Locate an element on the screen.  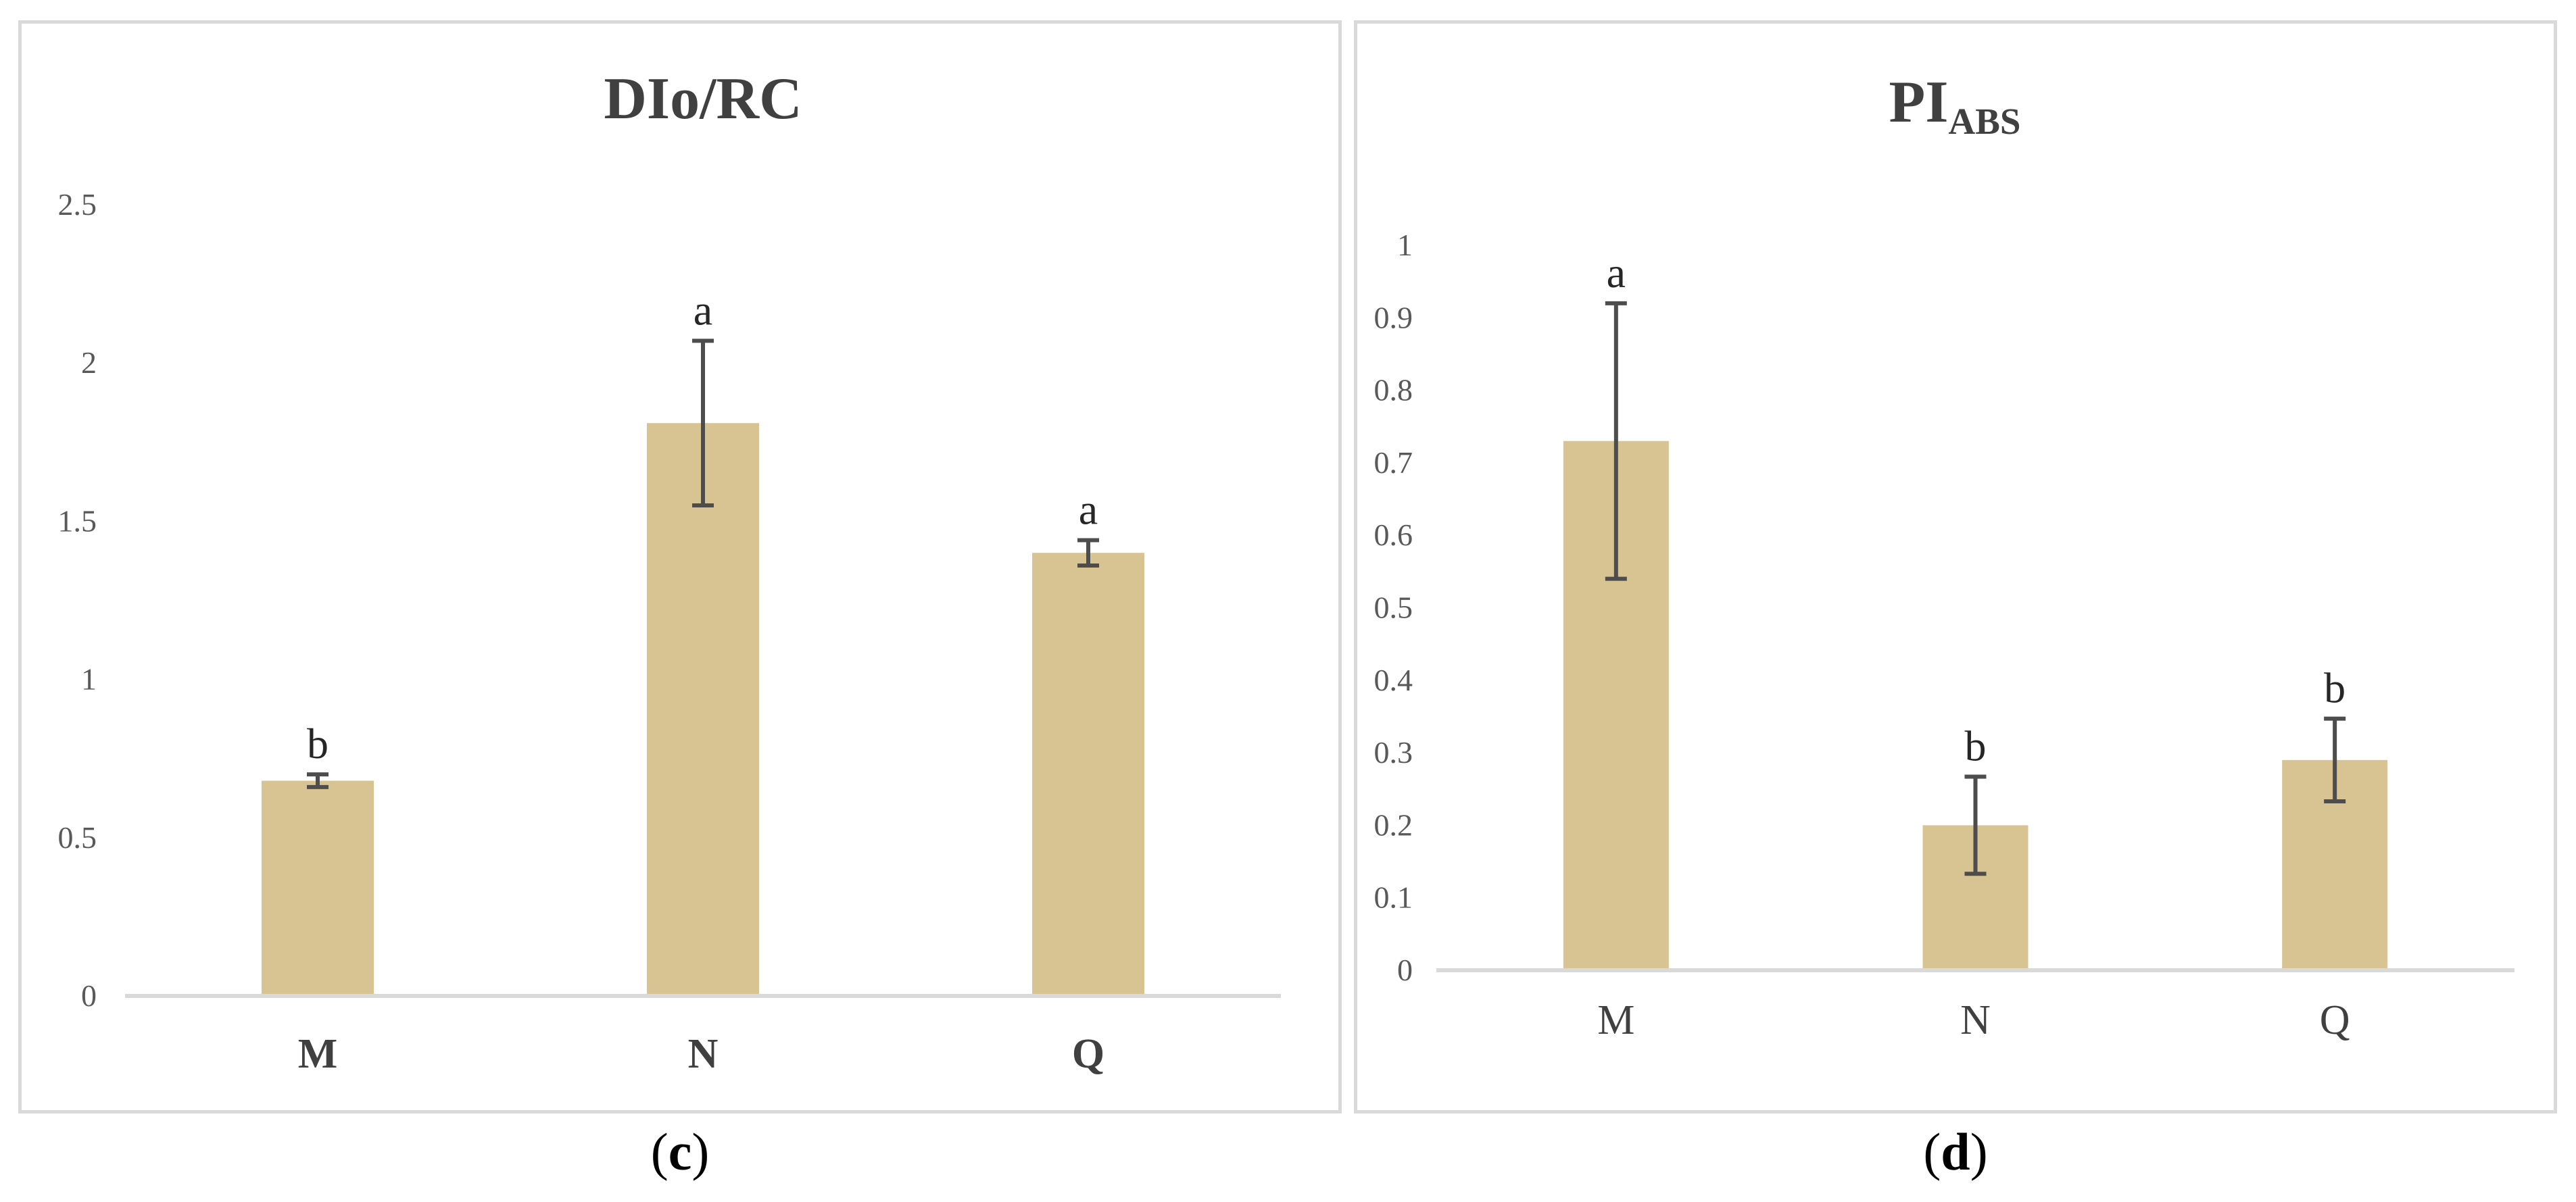
y-tick-label: 0.3 is located at coordinates (1393, 753).